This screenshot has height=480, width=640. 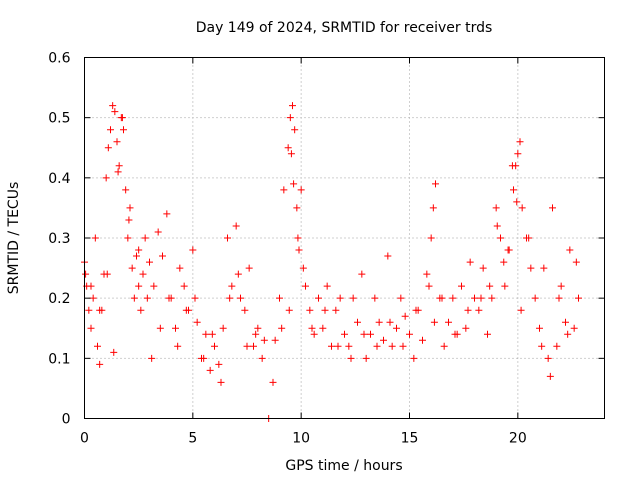 I want to click on y-tick-label: 0.6, so click(x=59, y=59).